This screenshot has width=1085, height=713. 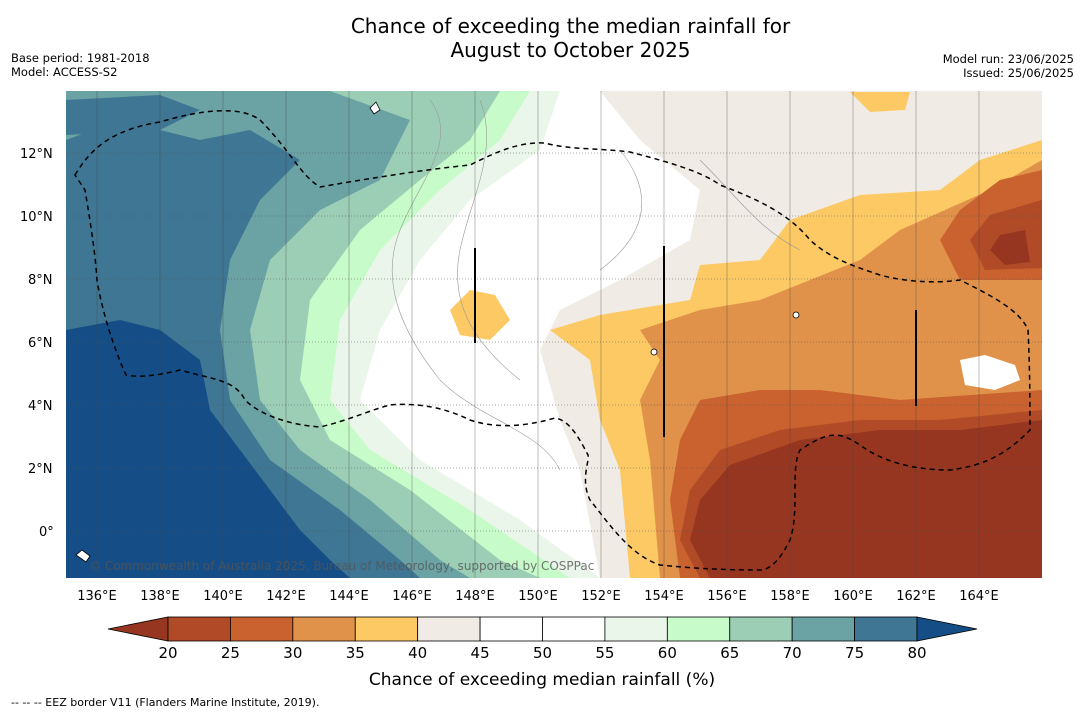 I want to click on patch-35-157E, so click(x=795, y=367).